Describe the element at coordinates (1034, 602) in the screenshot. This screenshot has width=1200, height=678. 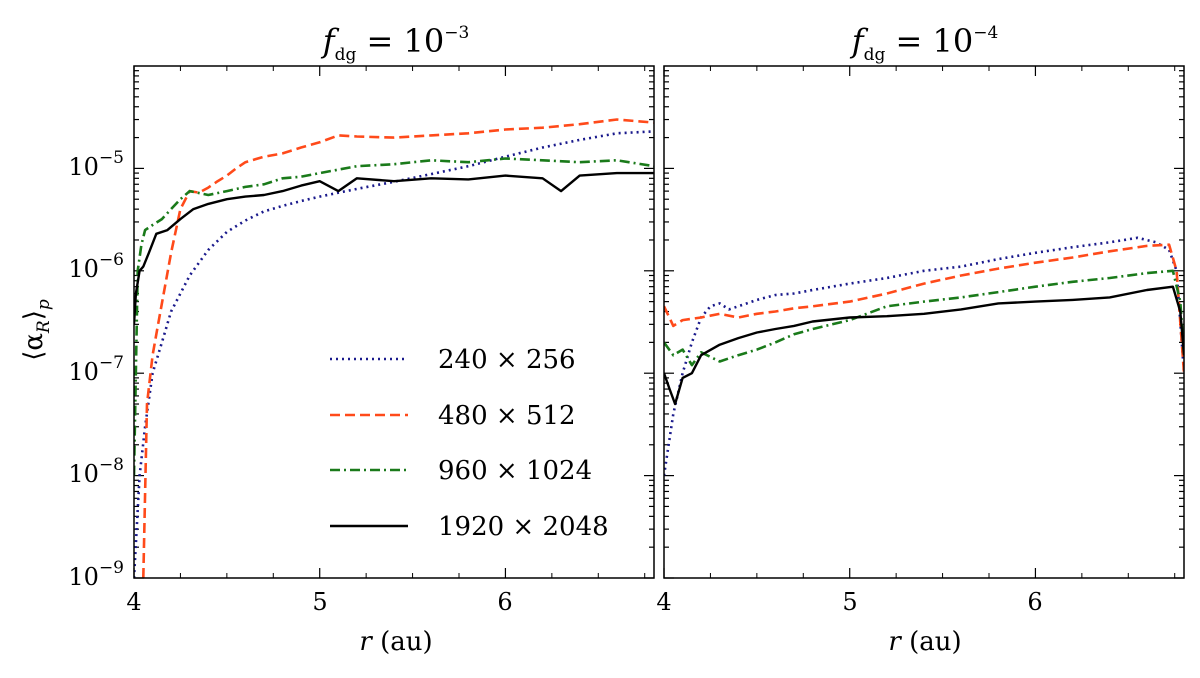
I see `right-x-tick-label: 6` at that location.